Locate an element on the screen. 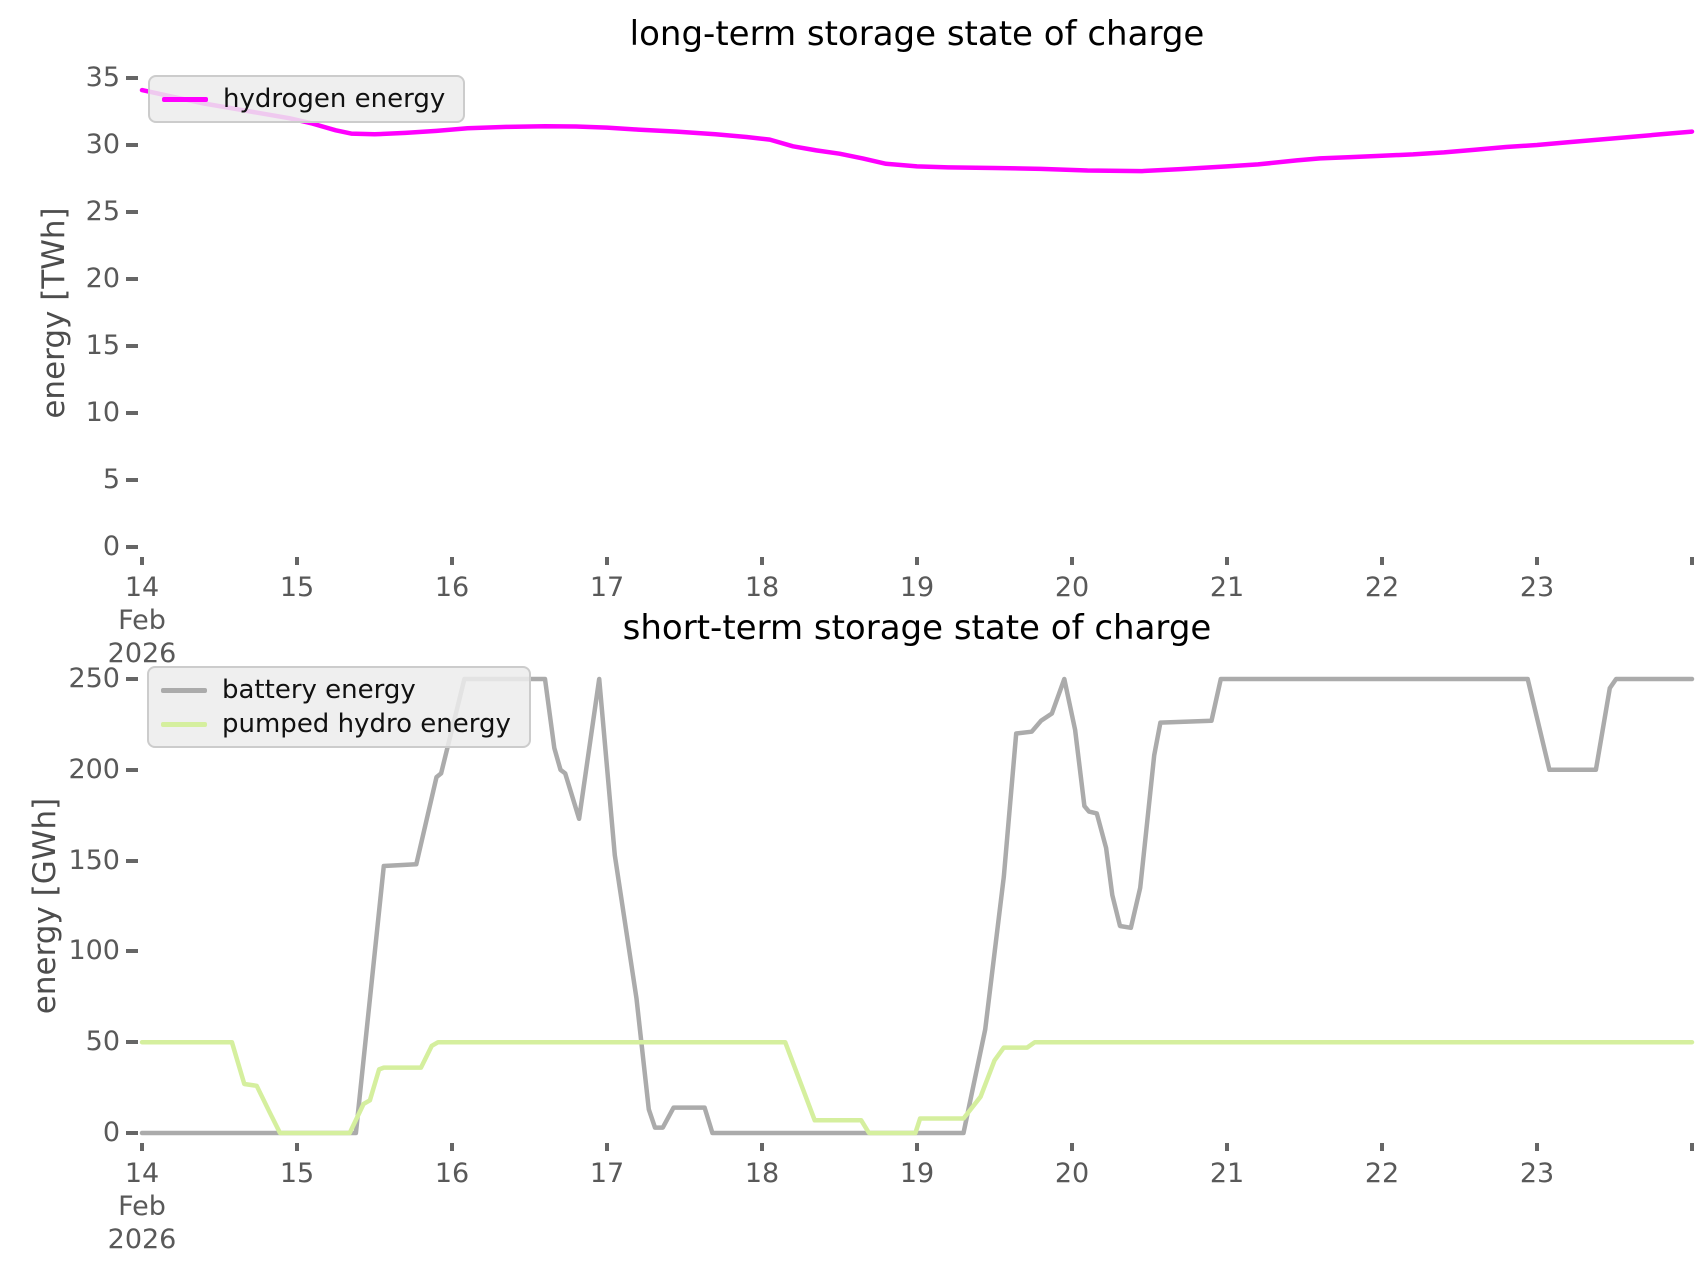 This screenshot has width=1706, height=1277. legend-item: battery energy is located at coordinates (336, 690).